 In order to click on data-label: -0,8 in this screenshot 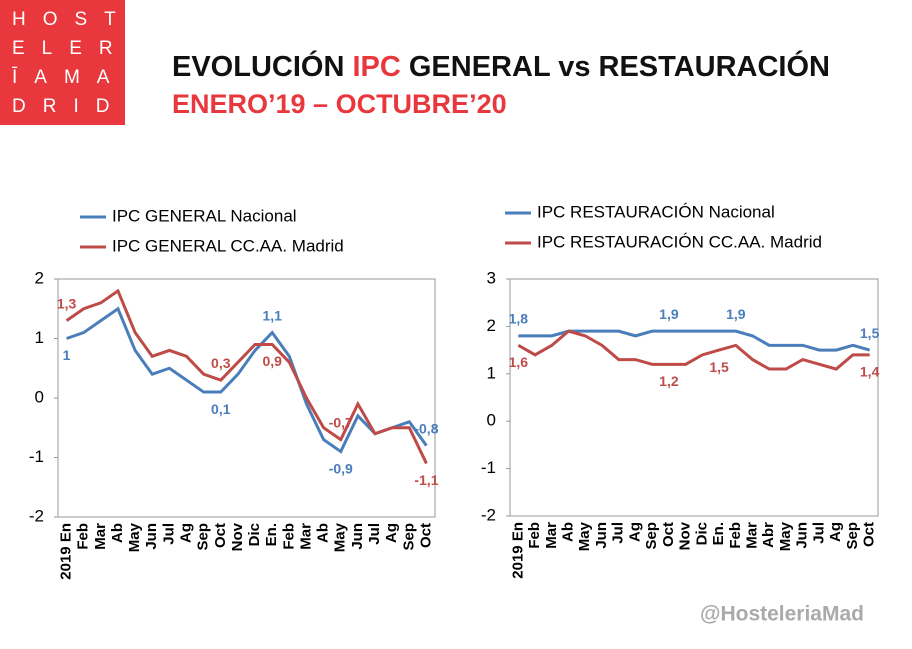, I will do `click(426, 428)`.